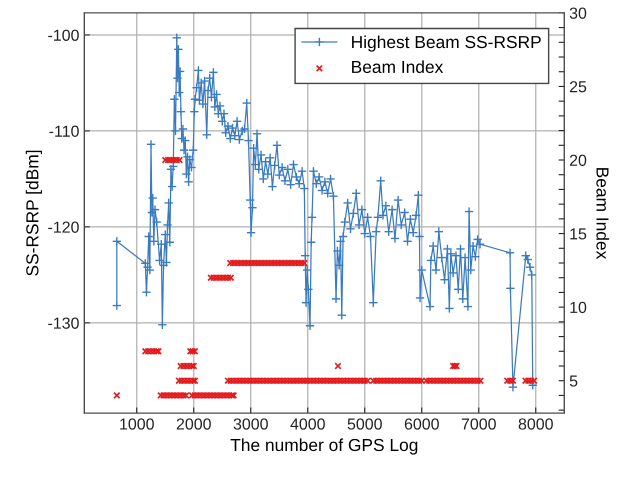 Image resolution: width=634 pixels, height=477 pixels. What do you see at coordinates (137, 424) in the screenshot?
I see `x-tick-label: 1000` at bounding box center [137, 424].